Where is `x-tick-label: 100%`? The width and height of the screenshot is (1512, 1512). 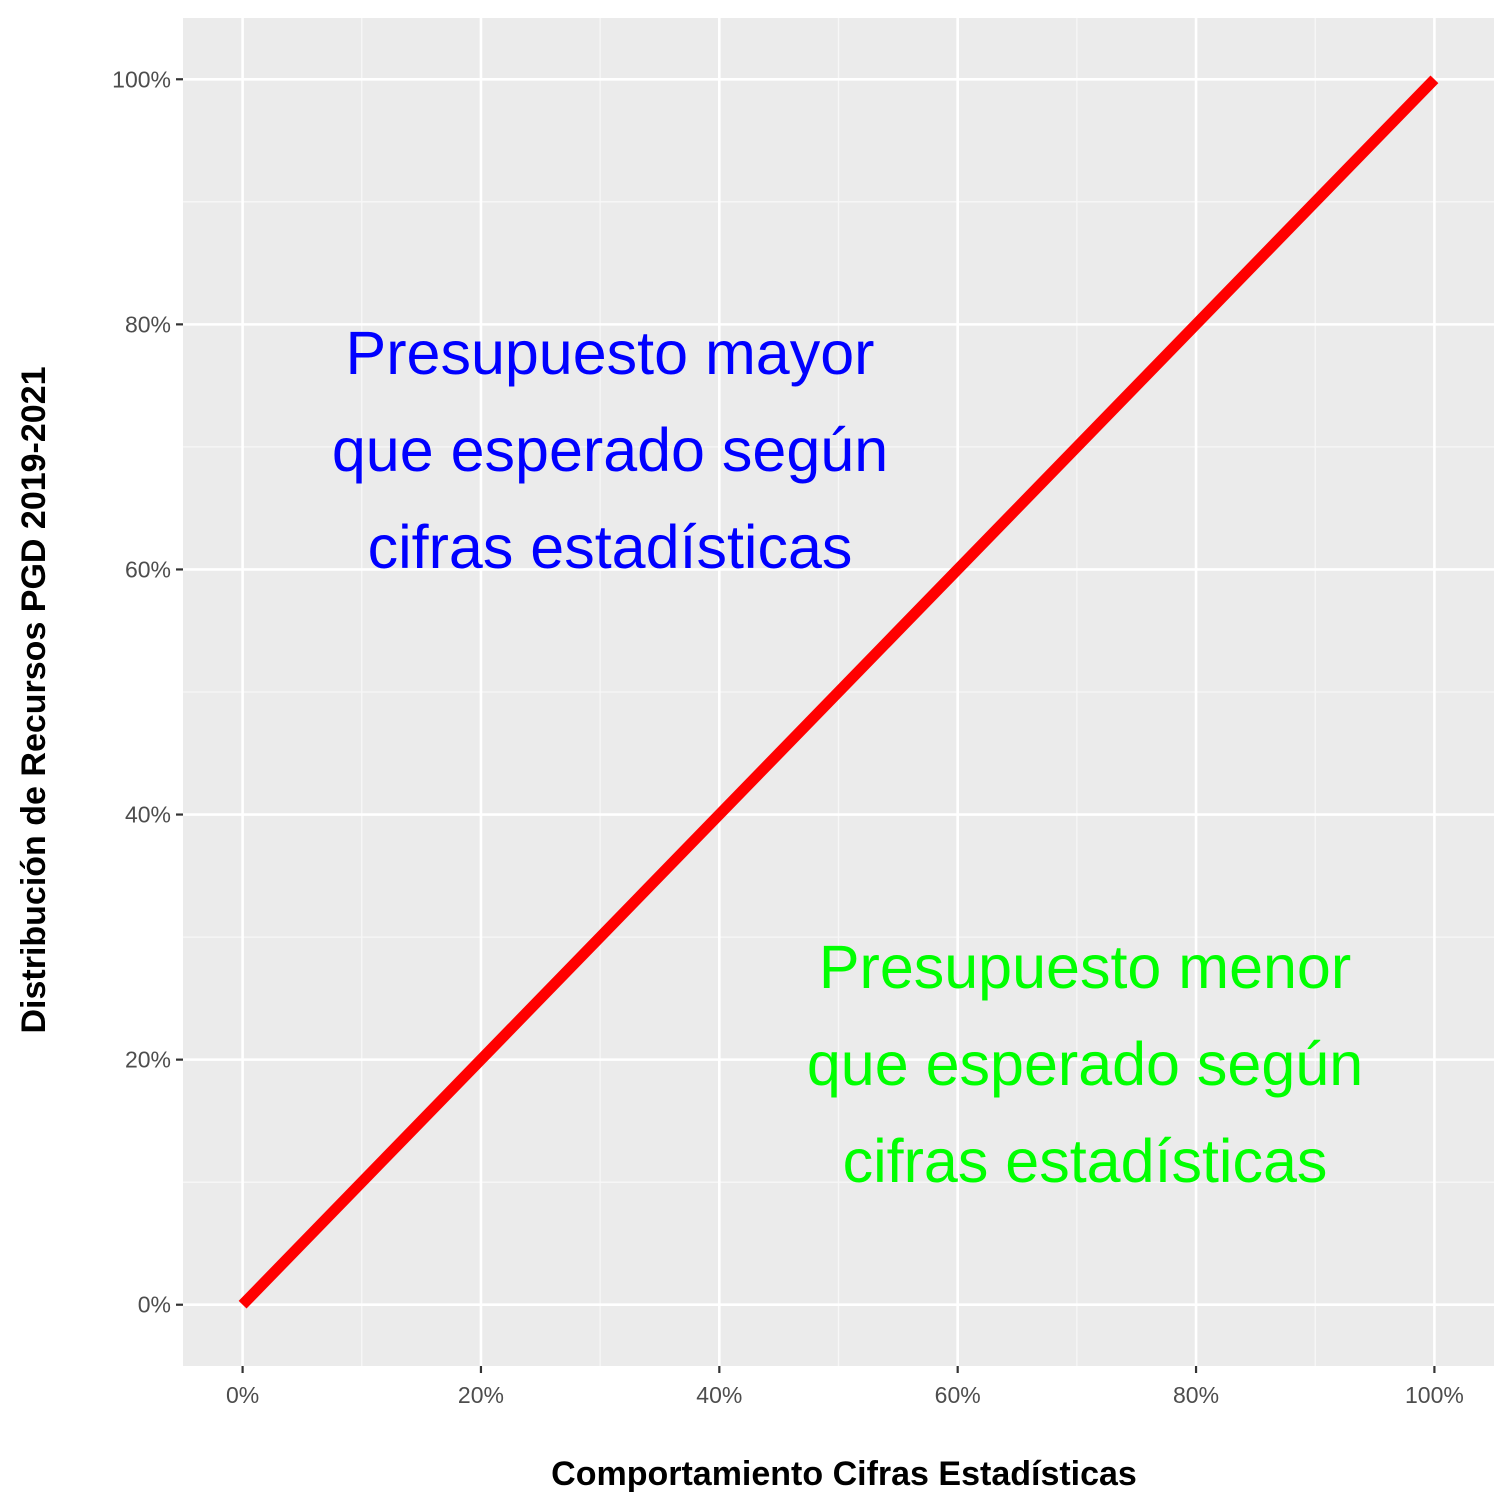
x-tick-label: 100% is located at coordinates (1434, 1395).